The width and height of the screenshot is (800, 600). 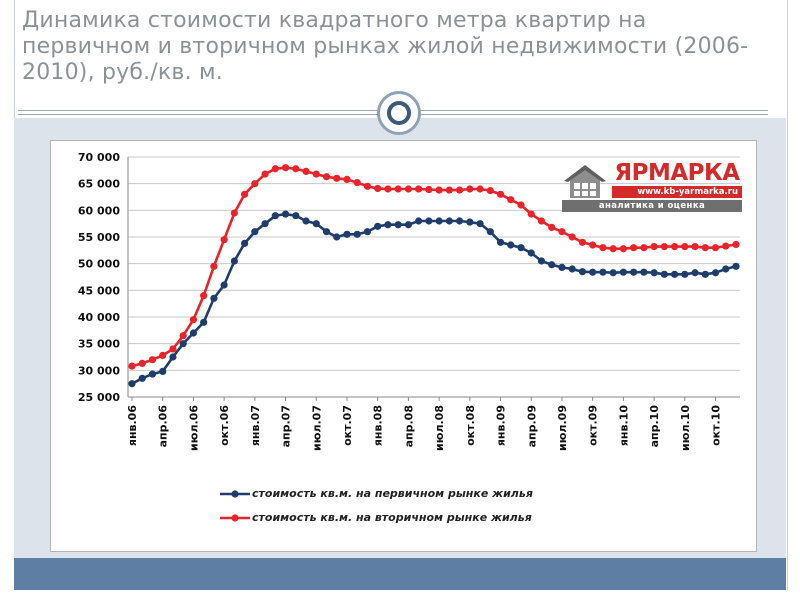 What do you see at coordinates (652, 206) in the screenshot?
I see `logo-tagline: аналитика и оценка` at bounding box center [652, 206].